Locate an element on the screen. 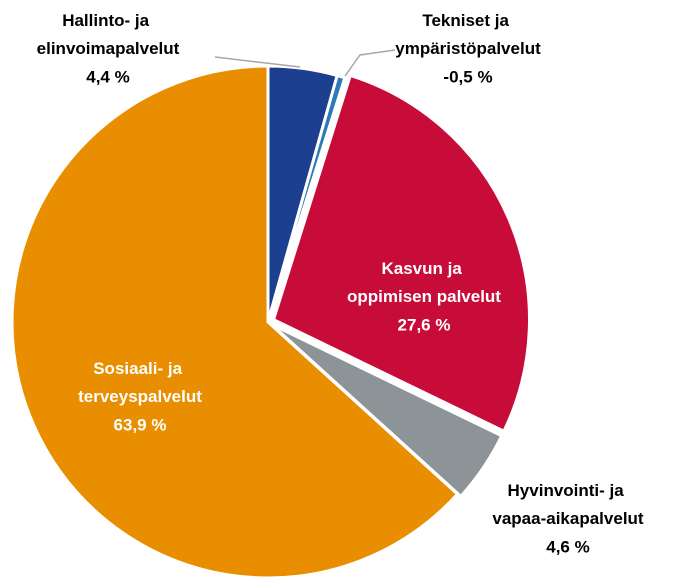  label-line: elinvoimapalvelut is located at coordinates (108, 48).